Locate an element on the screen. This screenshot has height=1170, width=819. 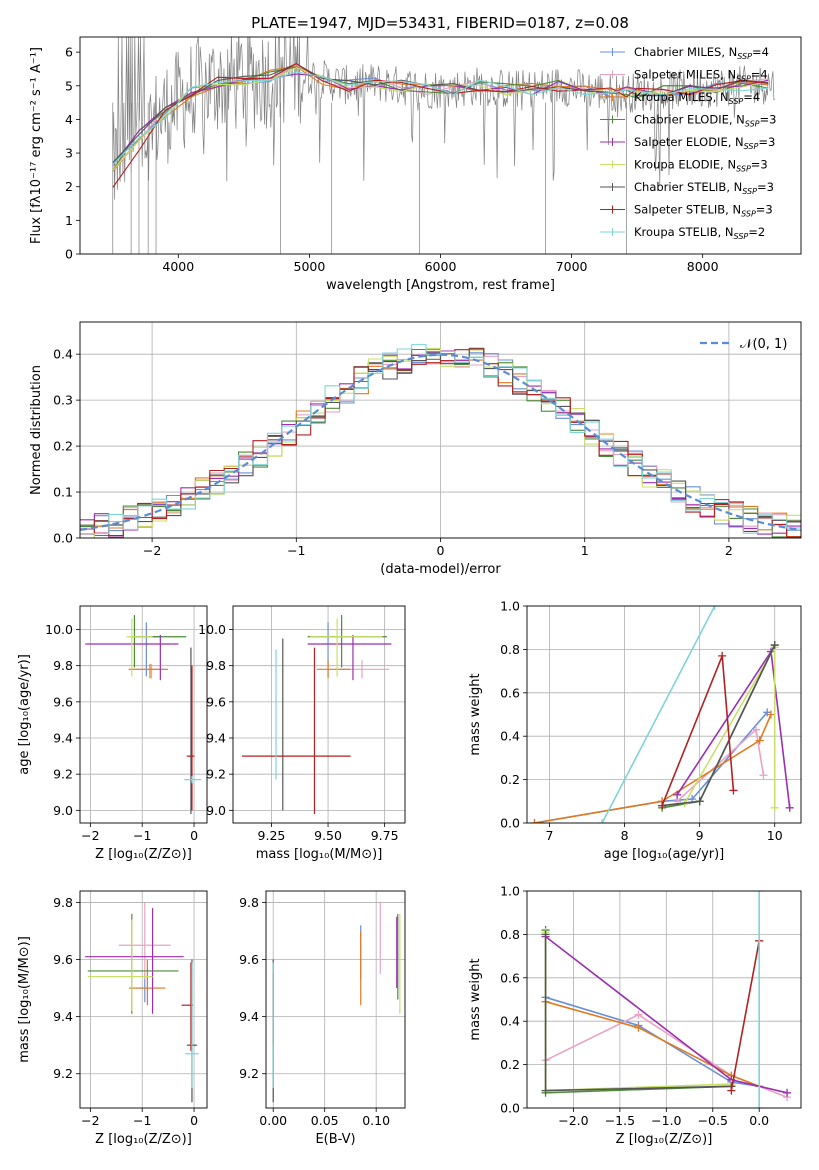
x-tick-label: 10 is located at coordinates (775, 835).